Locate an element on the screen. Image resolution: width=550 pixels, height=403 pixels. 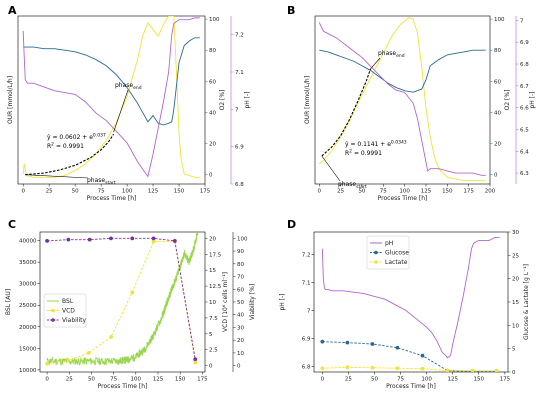
y-tick-label: 25000 is located at coordinates (28, 306).